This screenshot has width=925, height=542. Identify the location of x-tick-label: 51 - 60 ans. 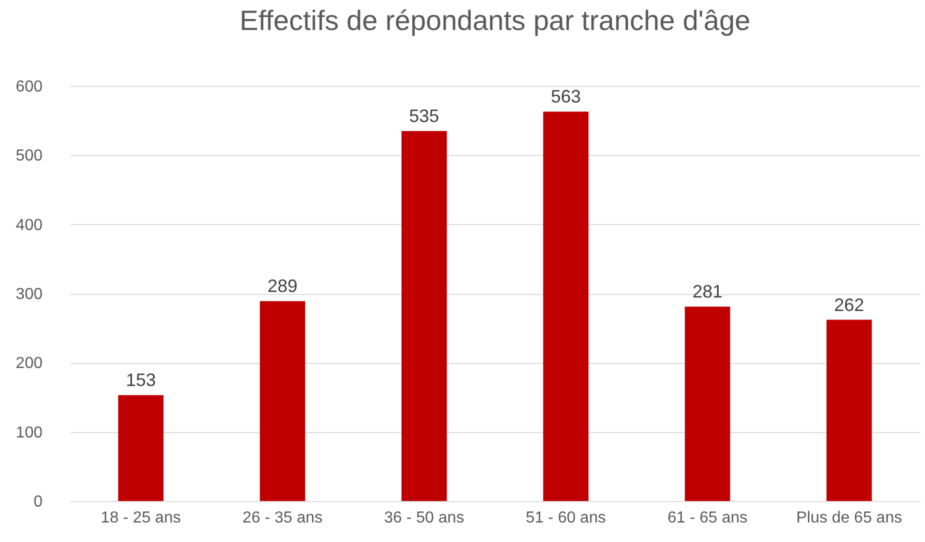
(566, 518).